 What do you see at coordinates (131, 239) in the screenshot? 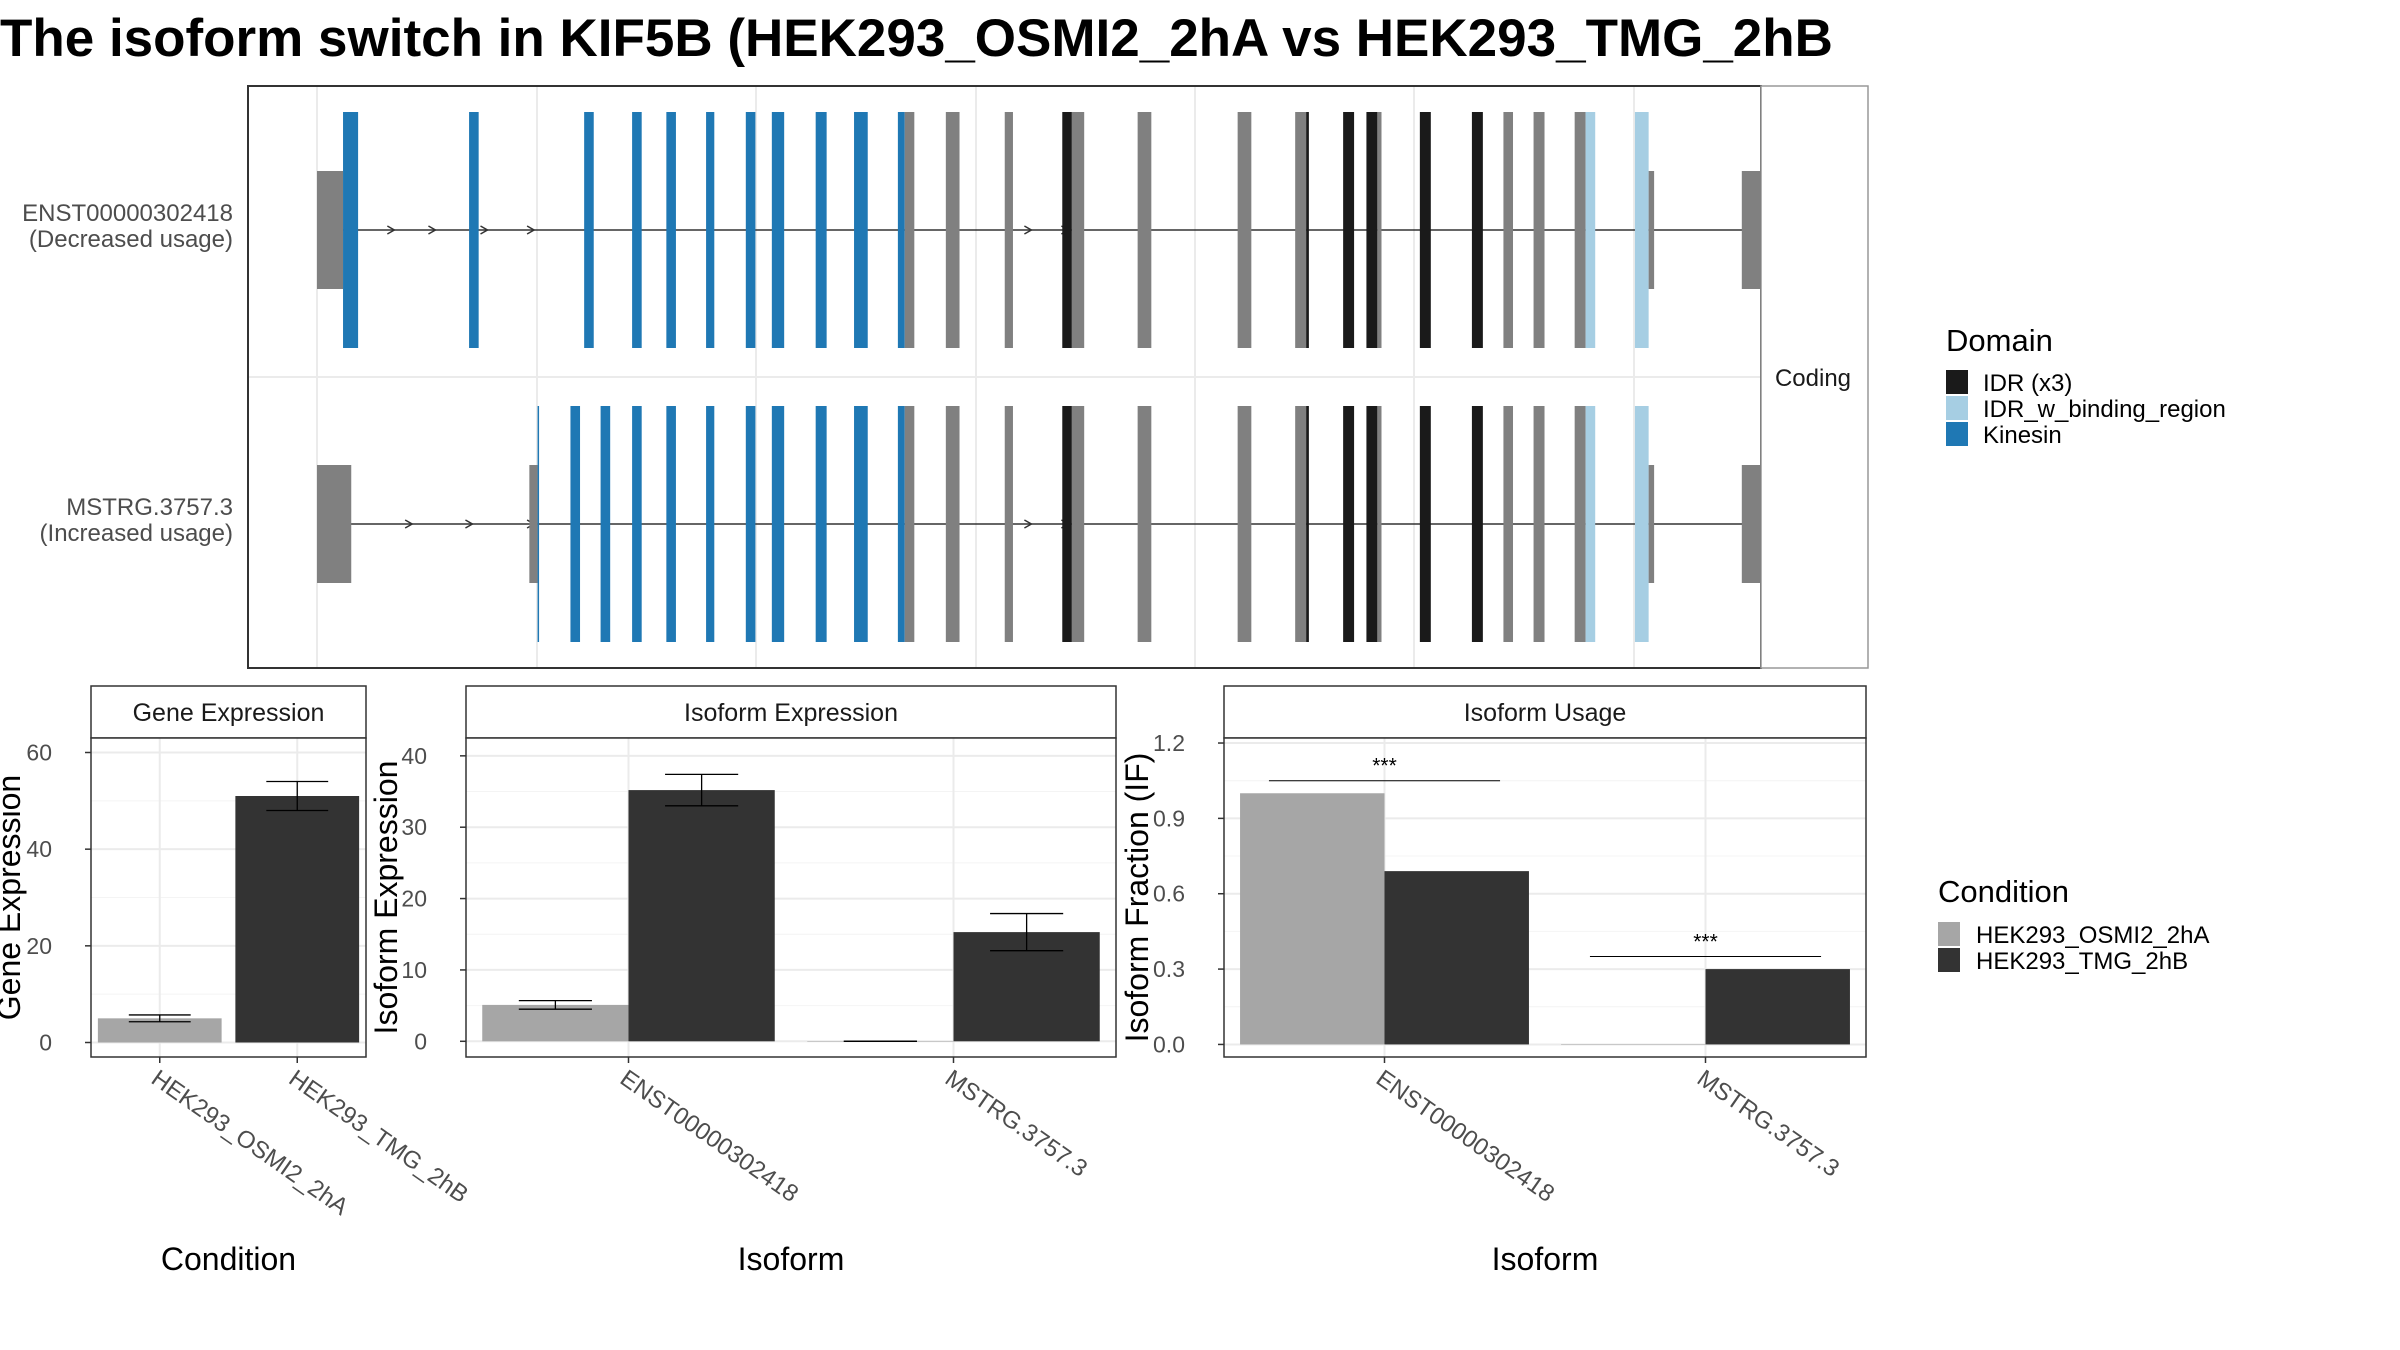
I see `isoform-usage-label: (Decreased usage)` at bounding box center [131, 239].